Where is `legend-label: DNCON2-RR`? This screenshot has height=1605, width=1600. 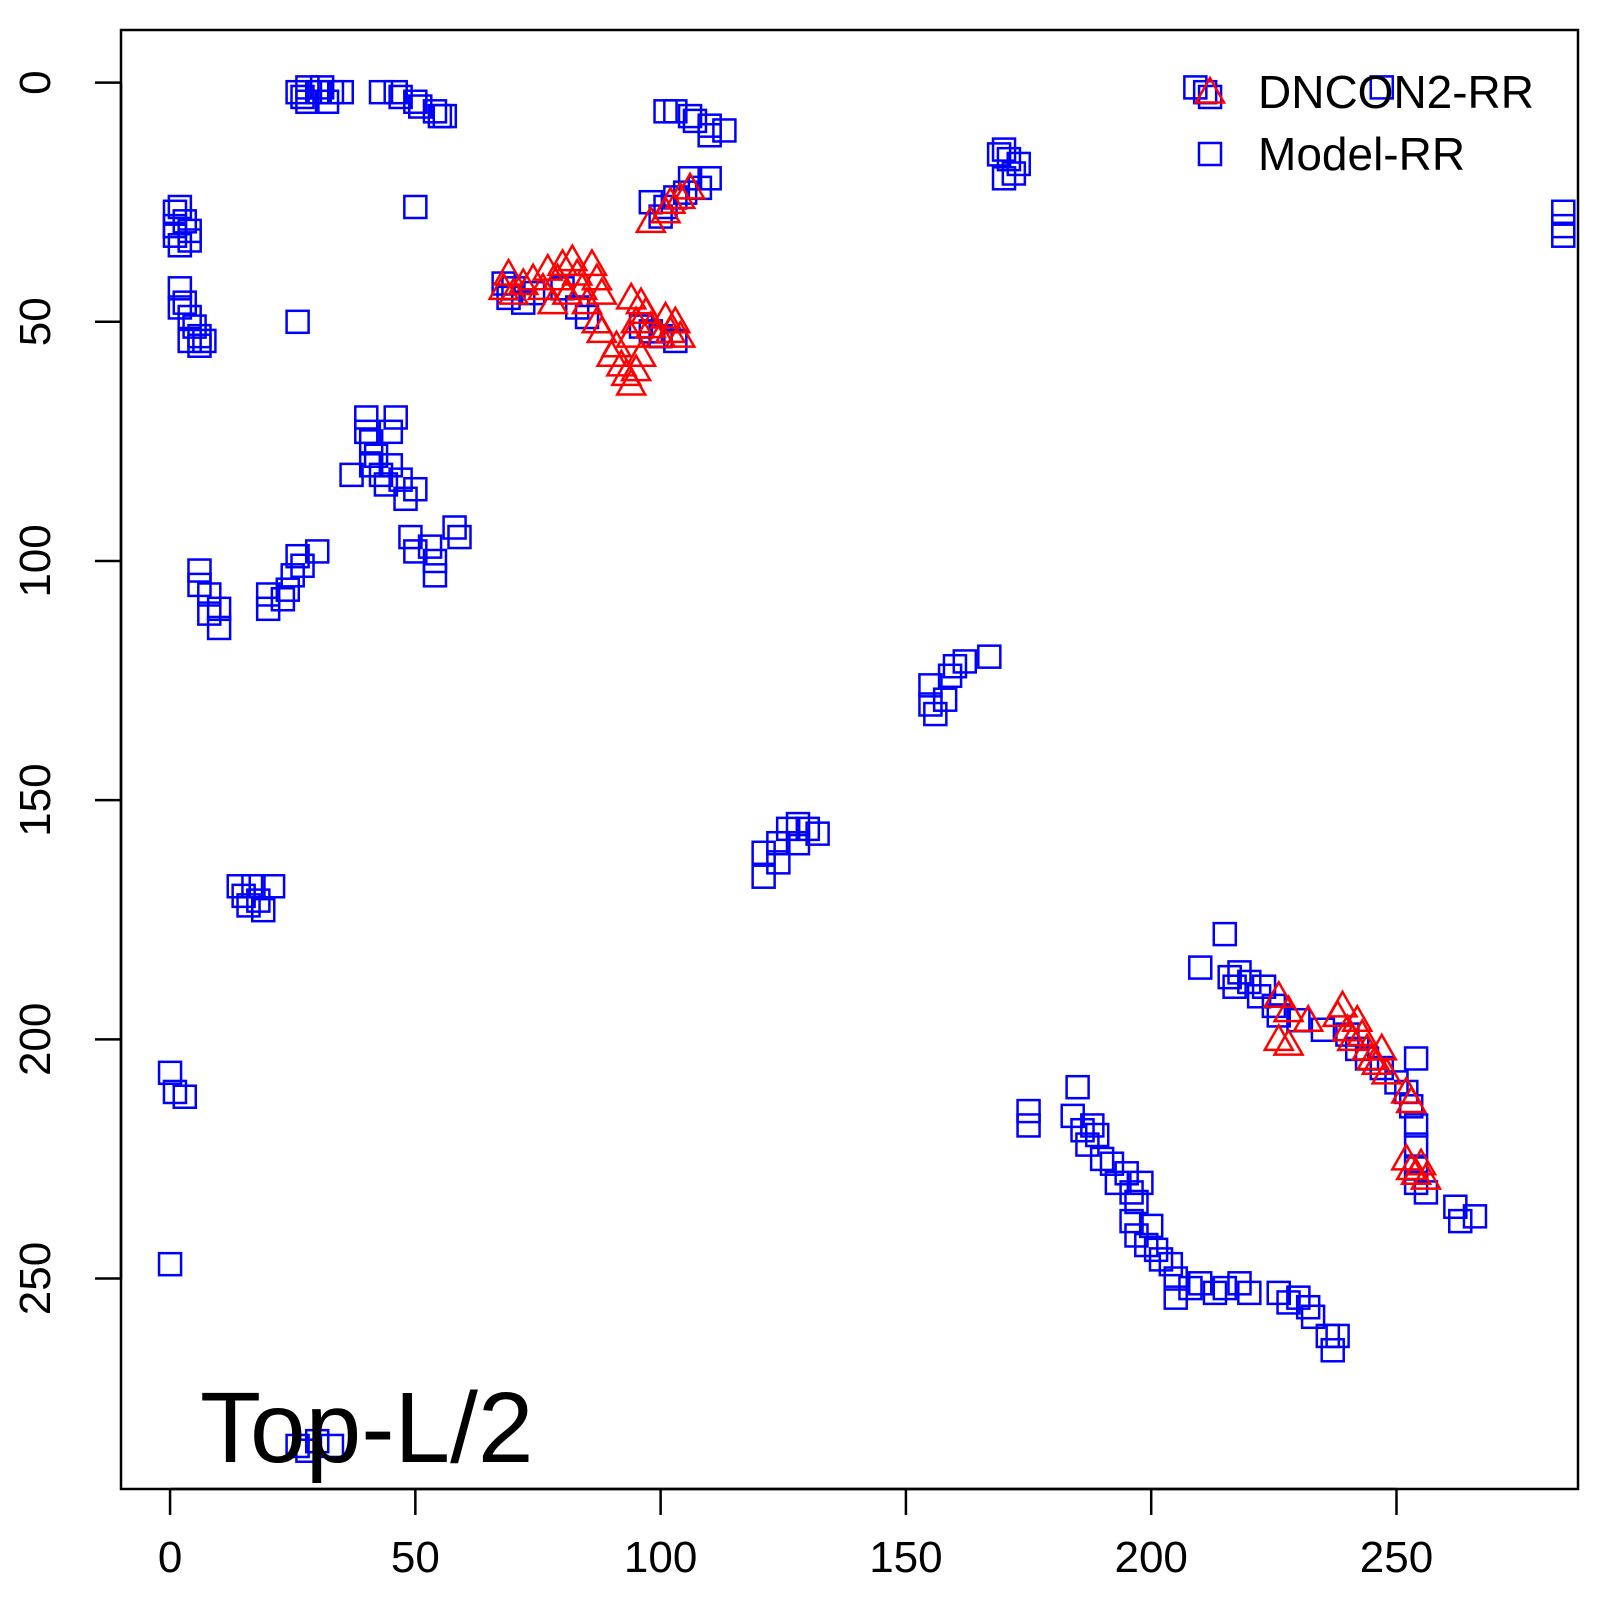 legend-label: DNCON2-RR is located at coordinates (1396, 92).